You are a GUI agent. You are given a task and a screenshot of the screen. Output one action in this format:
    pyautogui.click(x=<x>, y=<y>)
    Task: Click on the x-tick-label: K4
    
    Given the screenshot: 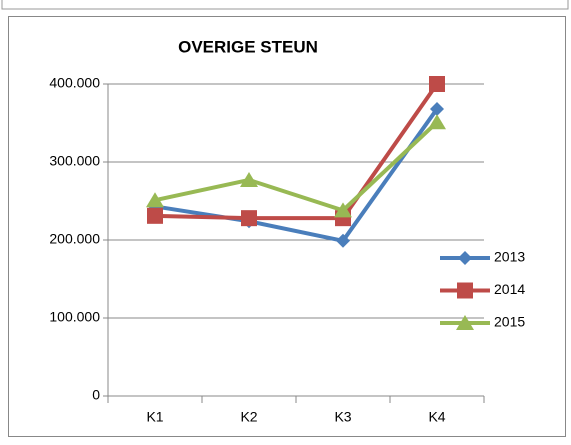 What is the action you would take?
    pyautogui.click(x=436, y=417)
    